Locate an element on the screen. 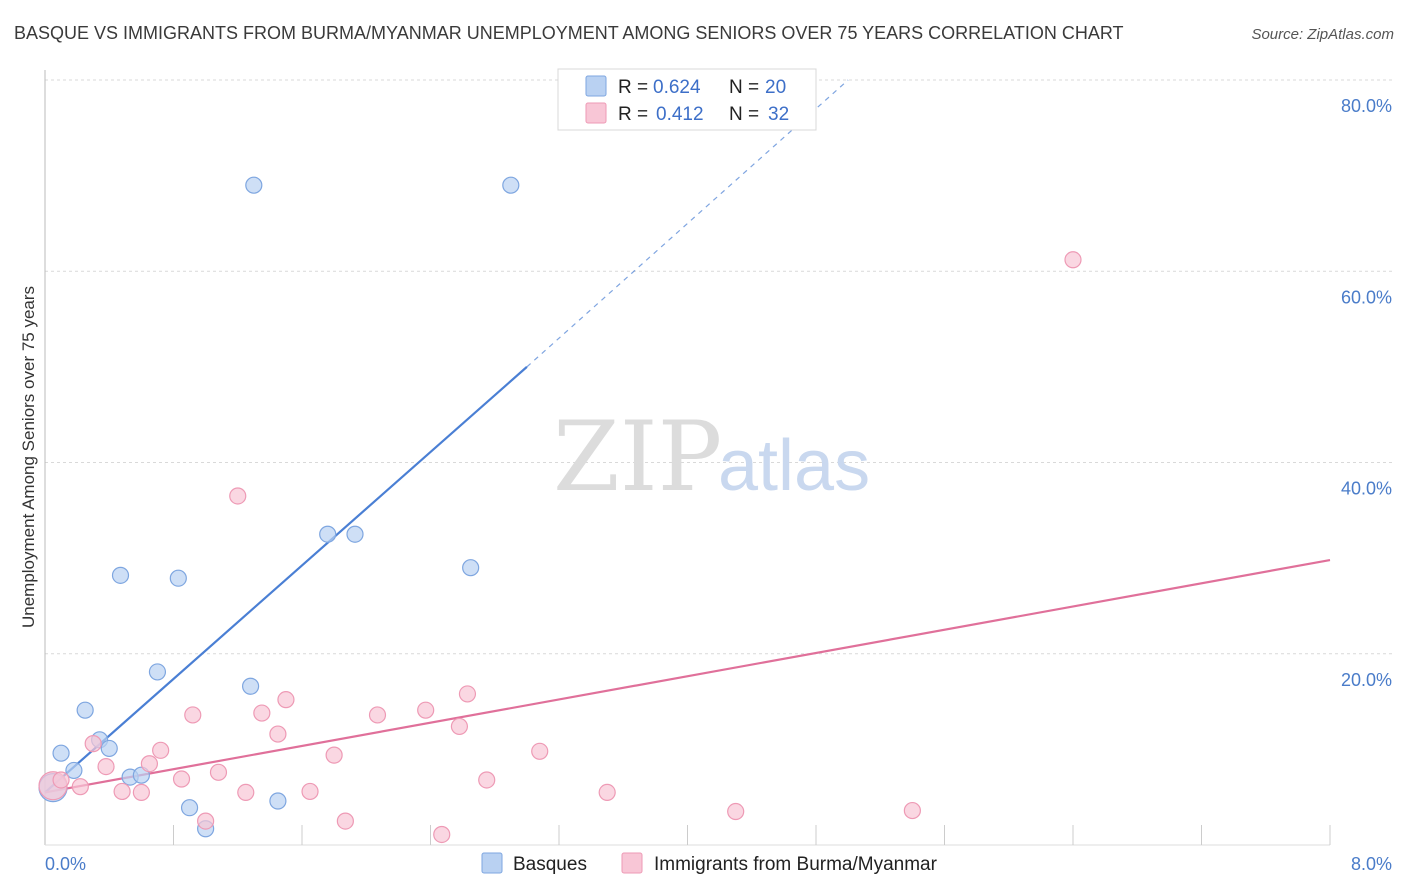  bottom-legend-label-burma: Immigrants from Burma/Myanmar is located at coordinates (796, 864).